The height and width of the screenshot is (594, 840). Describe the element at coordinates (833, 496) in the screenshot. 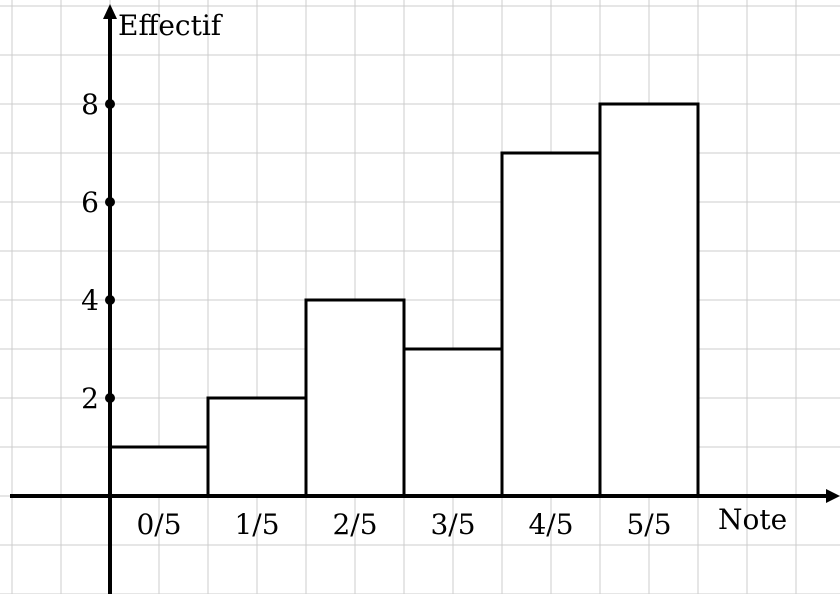

I see `x-axis-arrow` at that location.